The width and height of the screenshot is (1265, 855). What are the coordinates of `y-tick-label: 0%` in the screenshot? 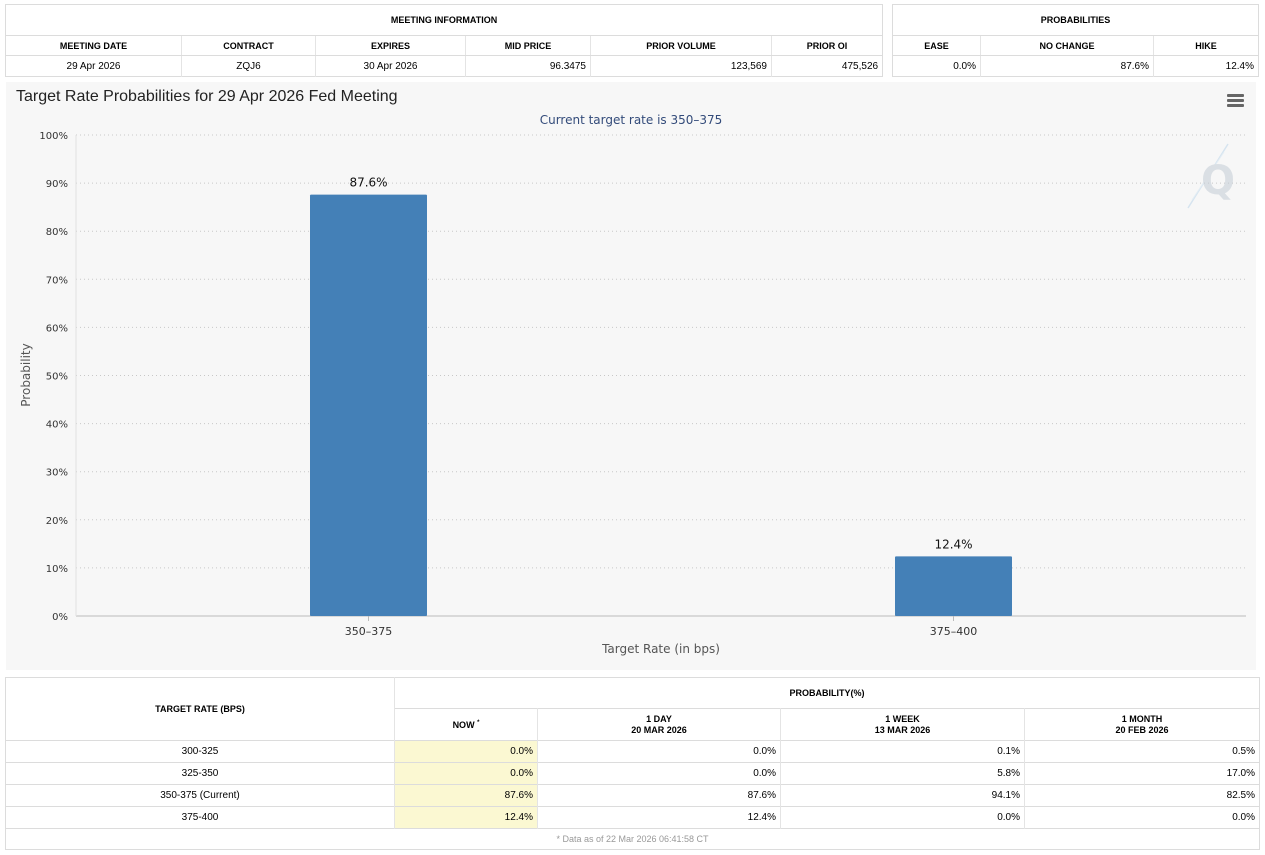 It's located at (60, 617).